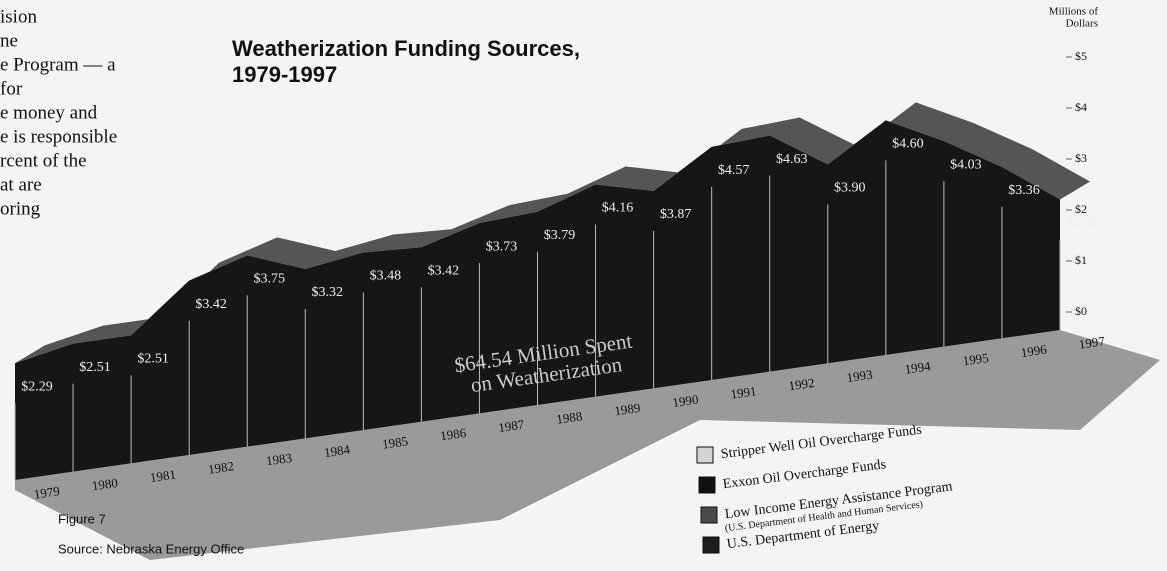 The height and width of the screenshot is (571, 1167). I want to click on side-text: ne, so click(9, 40).